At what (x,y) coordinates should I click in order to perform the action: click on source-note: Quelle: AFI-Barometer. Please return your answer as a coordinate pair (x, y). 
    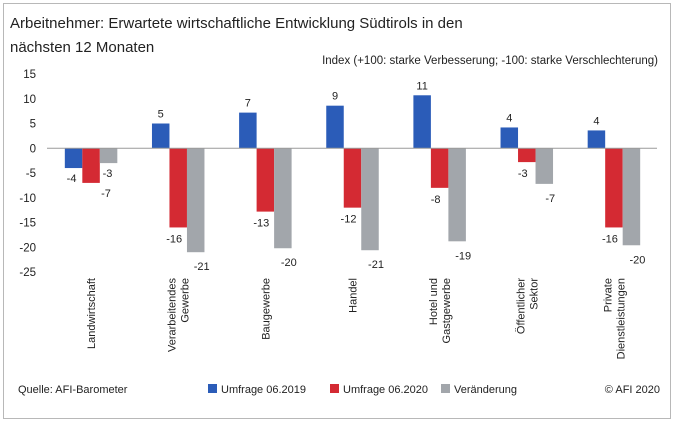
    Looking at the image, I should click on (73, 390).